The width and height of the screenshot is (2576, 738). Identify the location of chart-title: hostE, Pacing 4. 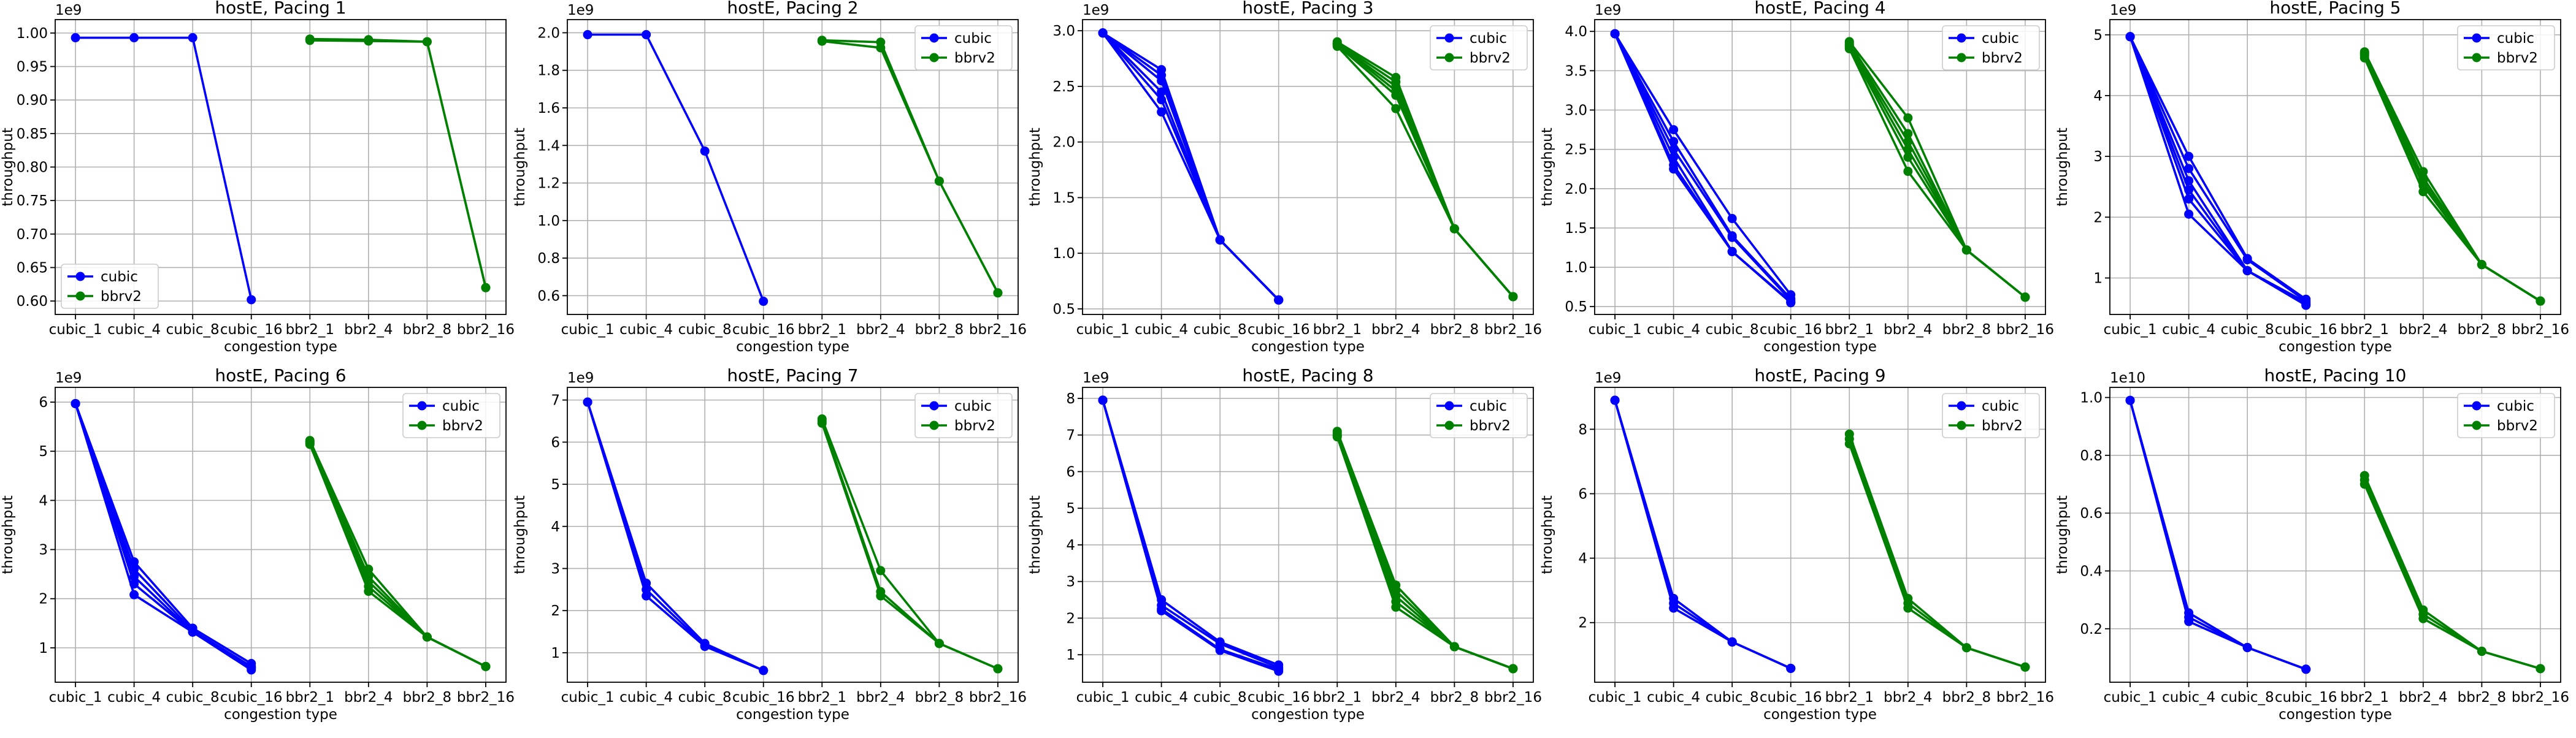
(1819, 9).